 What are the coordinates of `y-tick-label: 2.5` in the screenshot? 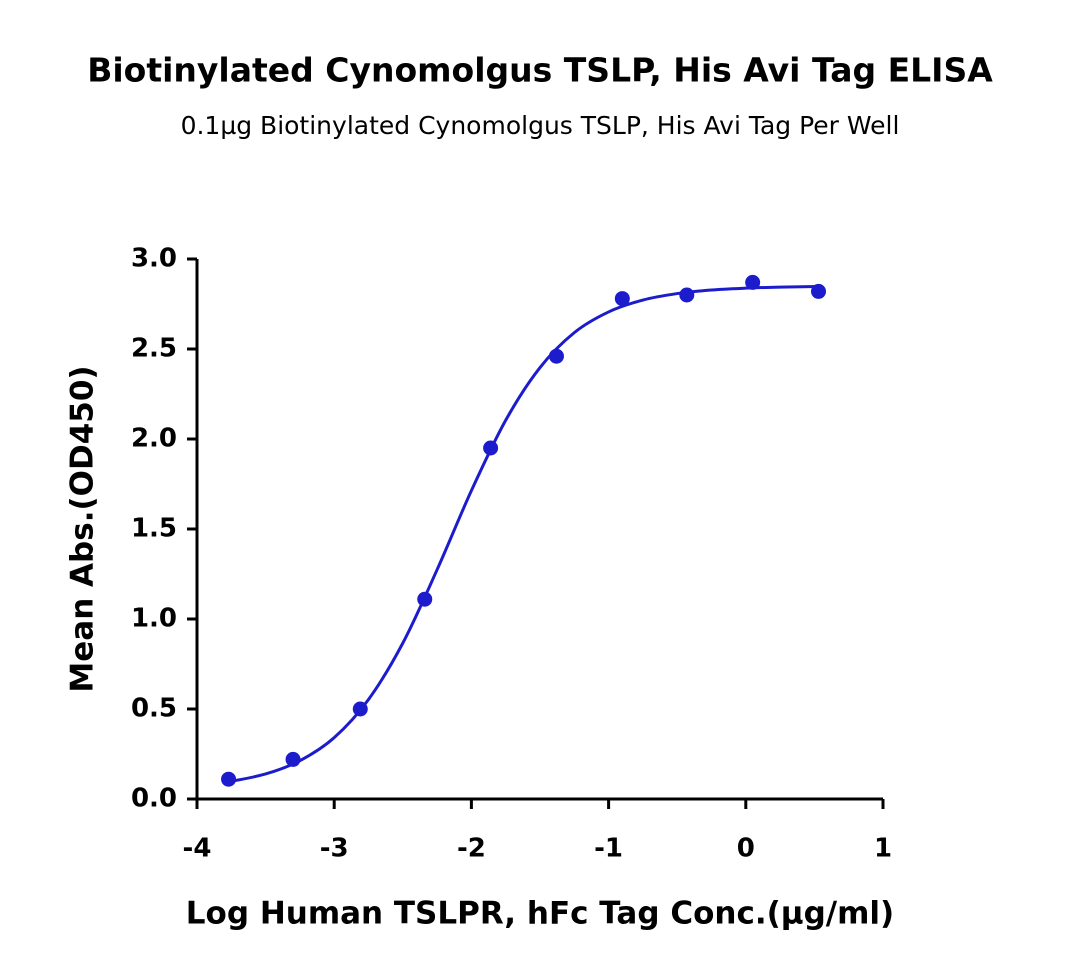 It's located at (154, 349).